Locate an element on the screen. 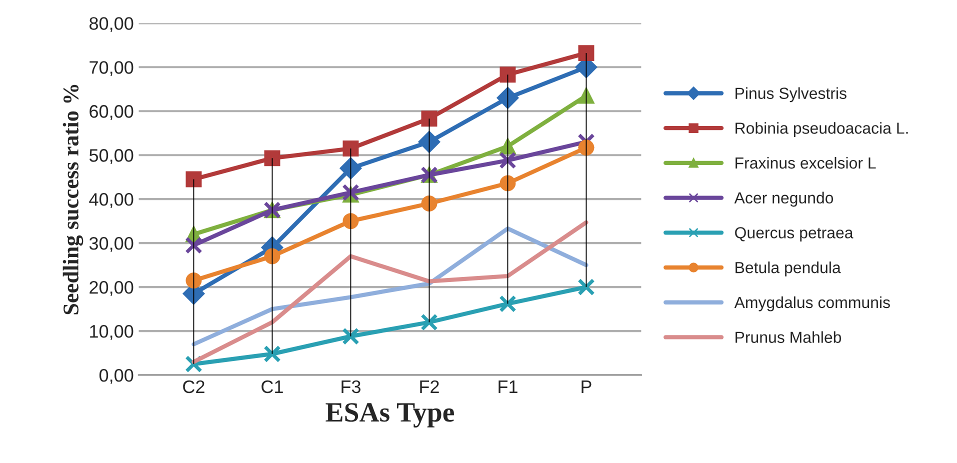  legend-label: Fraxinus excelsior L is located at coordinates (806, 162).